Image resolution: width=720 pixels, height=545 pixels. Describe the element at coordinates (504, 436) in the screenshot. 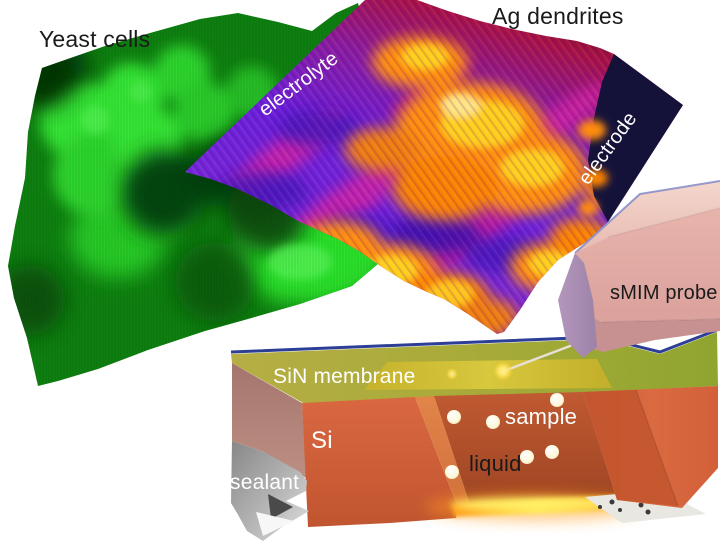

I see `sample-spheres` at that location.